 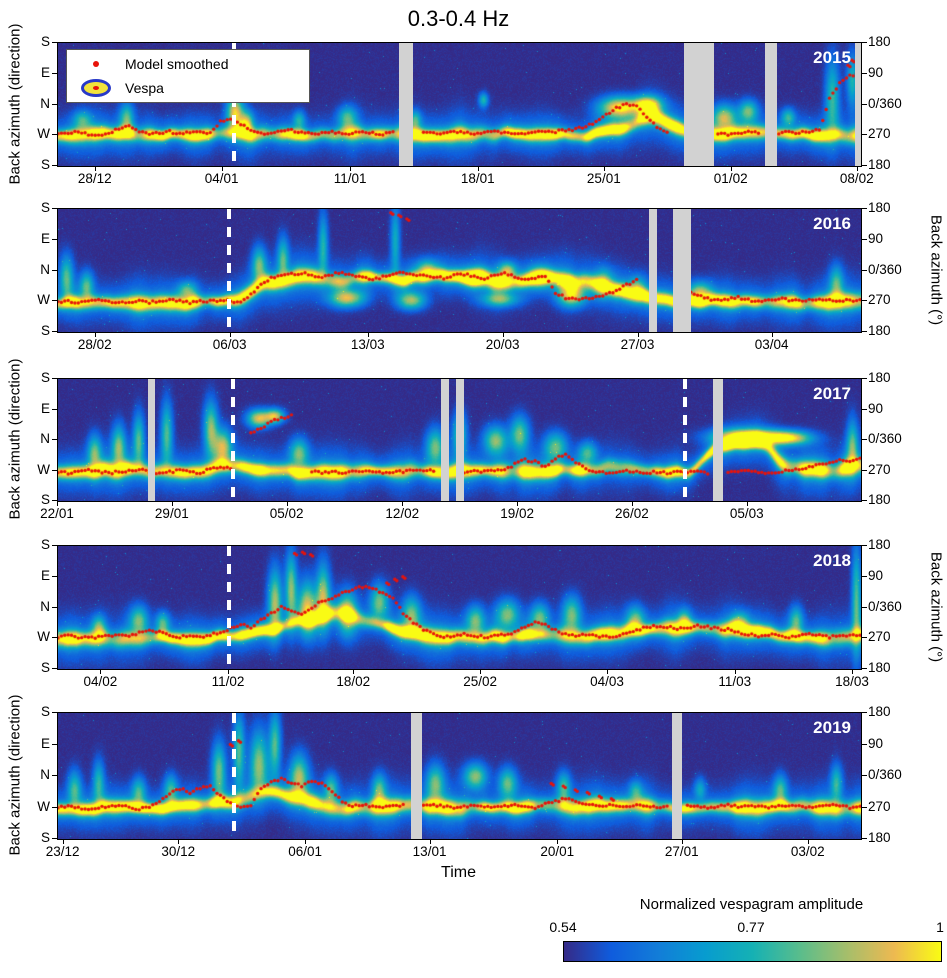 What do you see at coordinates (458, 18) in the screenshot?
I see `figure-title: 0.3-0.4 Hz` at bounding box center [458, 18].